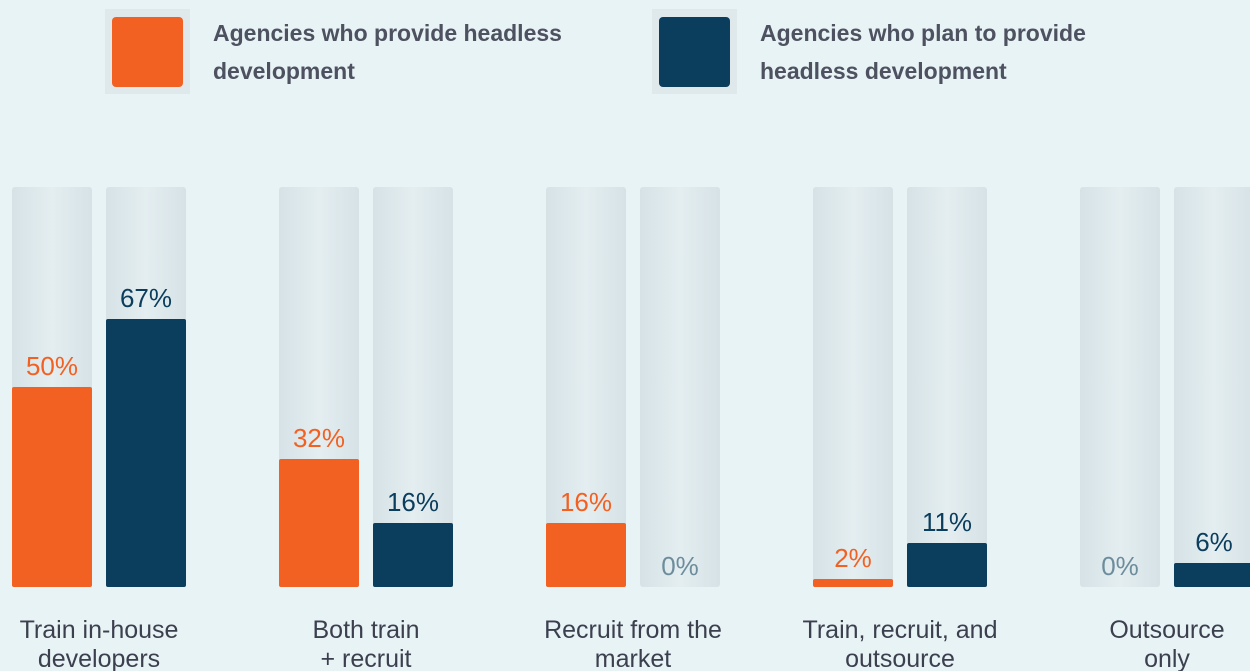 The height and width of the screenshot is (671, 1250). What do you see at coordinates (900, 630) in the screenshot?
I see `category-label: Train, recruit, and` at bounding box center [900, 630].